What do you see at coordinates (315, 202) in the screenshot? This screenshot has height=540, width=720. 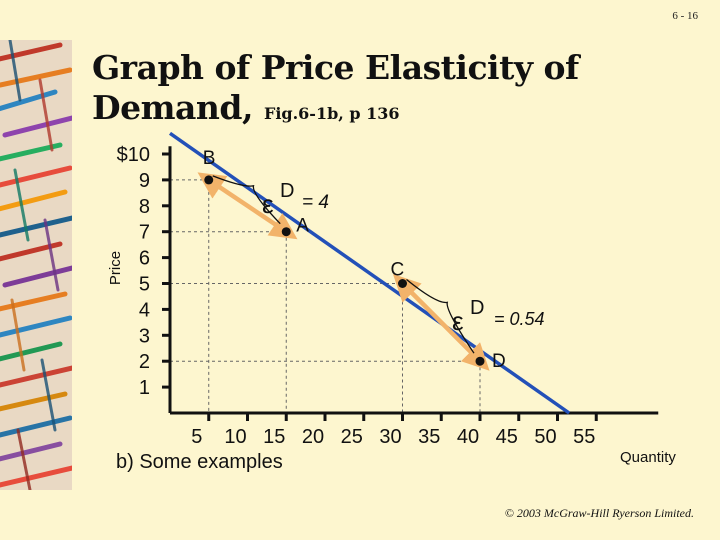 I see `elasticity-value-upper: = 4` at bounding box center [315, 202].